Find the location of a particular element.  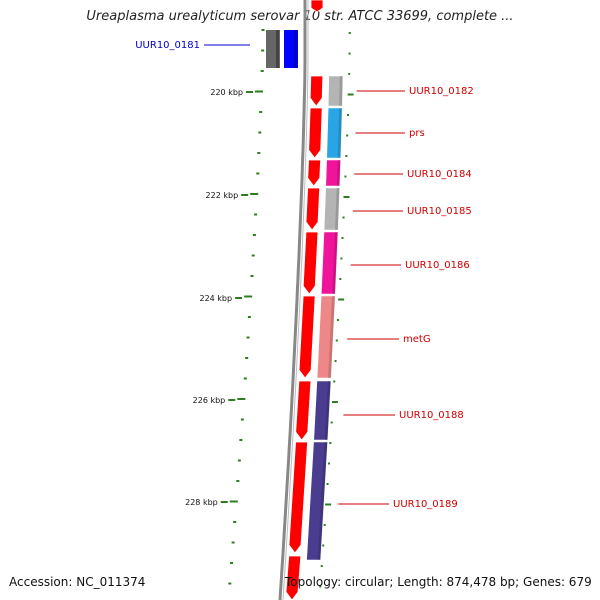

gene-block-blue-shade is located at coordinates (295, 49).